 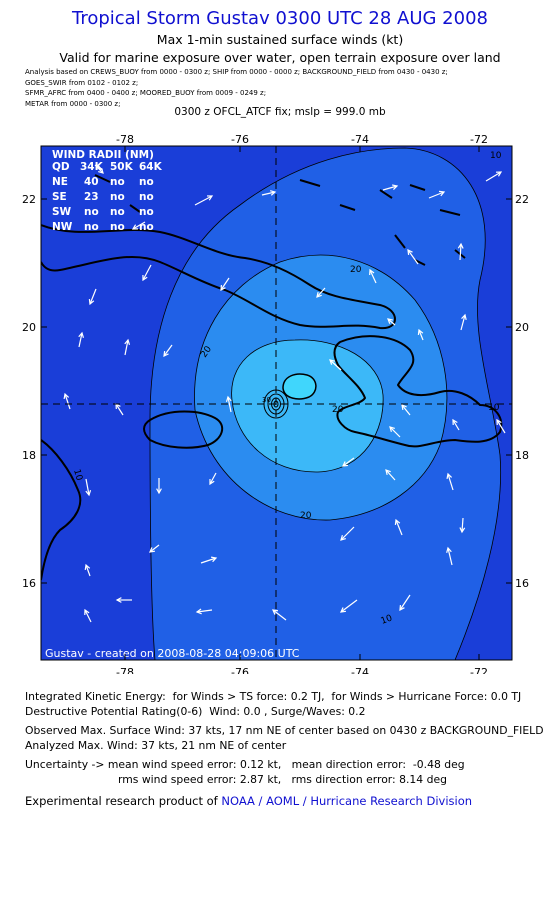 What do you see at coordinates (91, 182) in the screenshot?
I see `wind-radii-value: 40` at bounding box center [91, 182].